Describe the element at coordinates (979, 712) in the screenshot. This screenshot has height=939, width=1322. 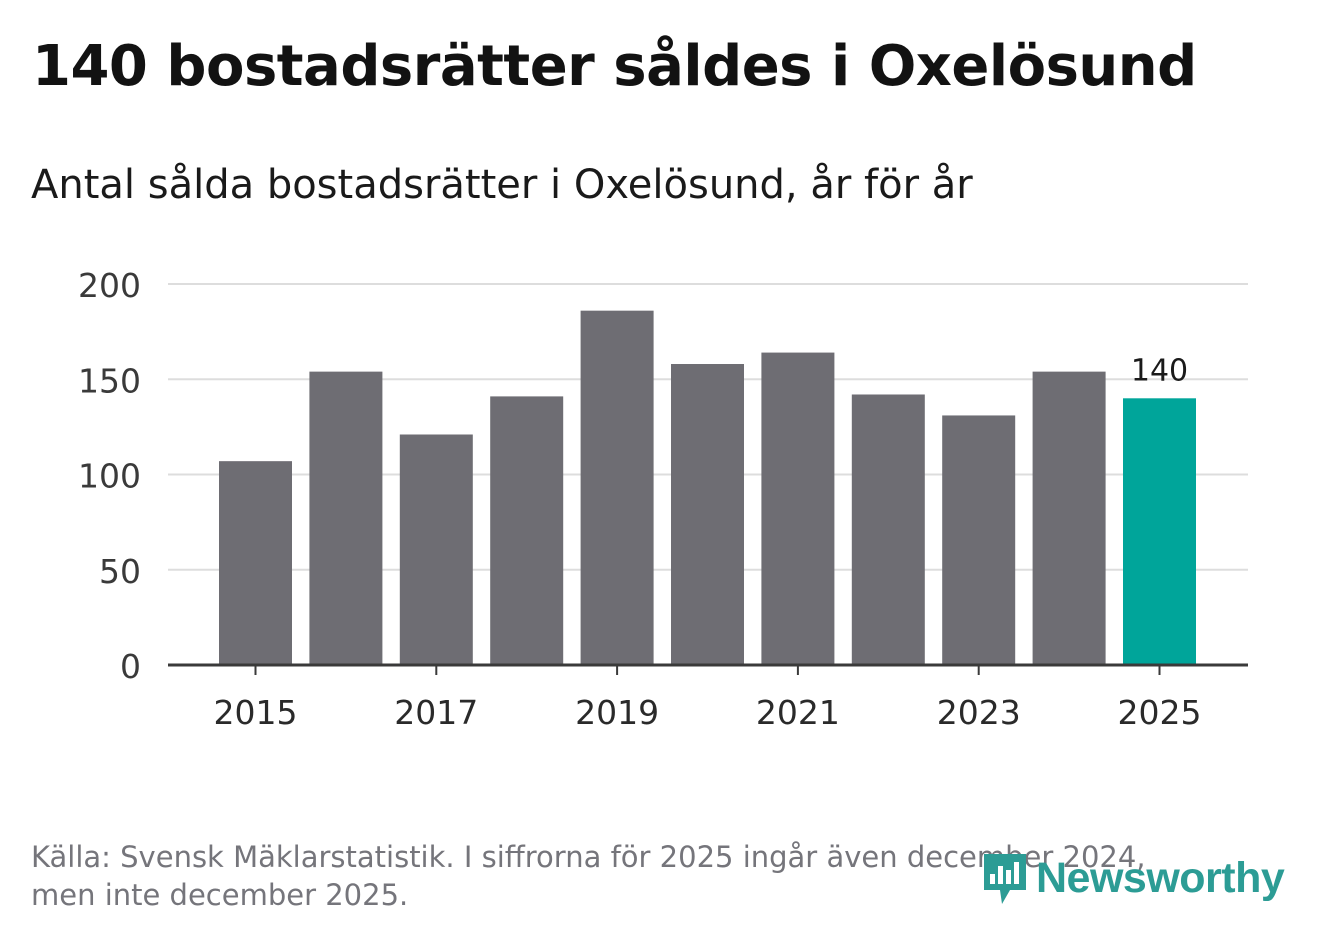
I see `x-tick-label: 2023` at that location.